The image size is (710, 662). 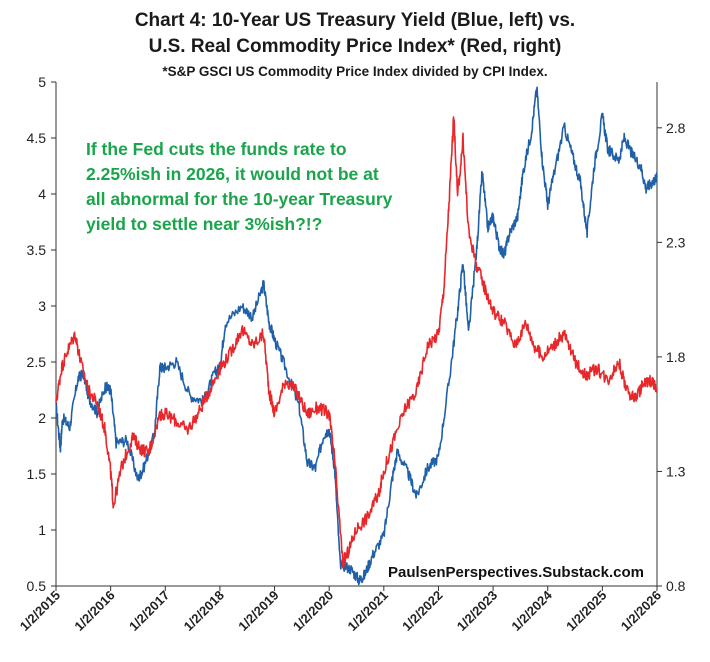 What do you see at coordinates (258, 611) in the screenshot?
I see `x-tick-label: 1/2/2019` at bounding box center [258, 611].